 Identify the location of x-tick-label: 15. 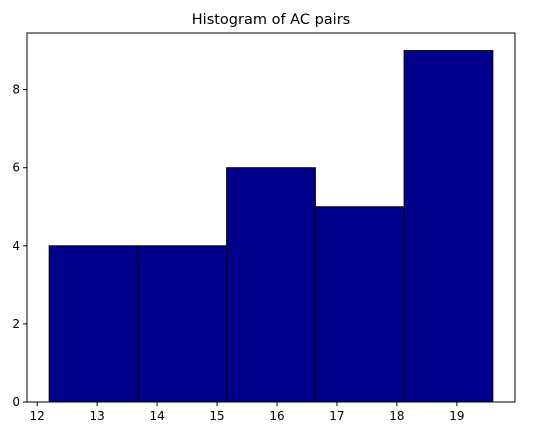
(216, 416).